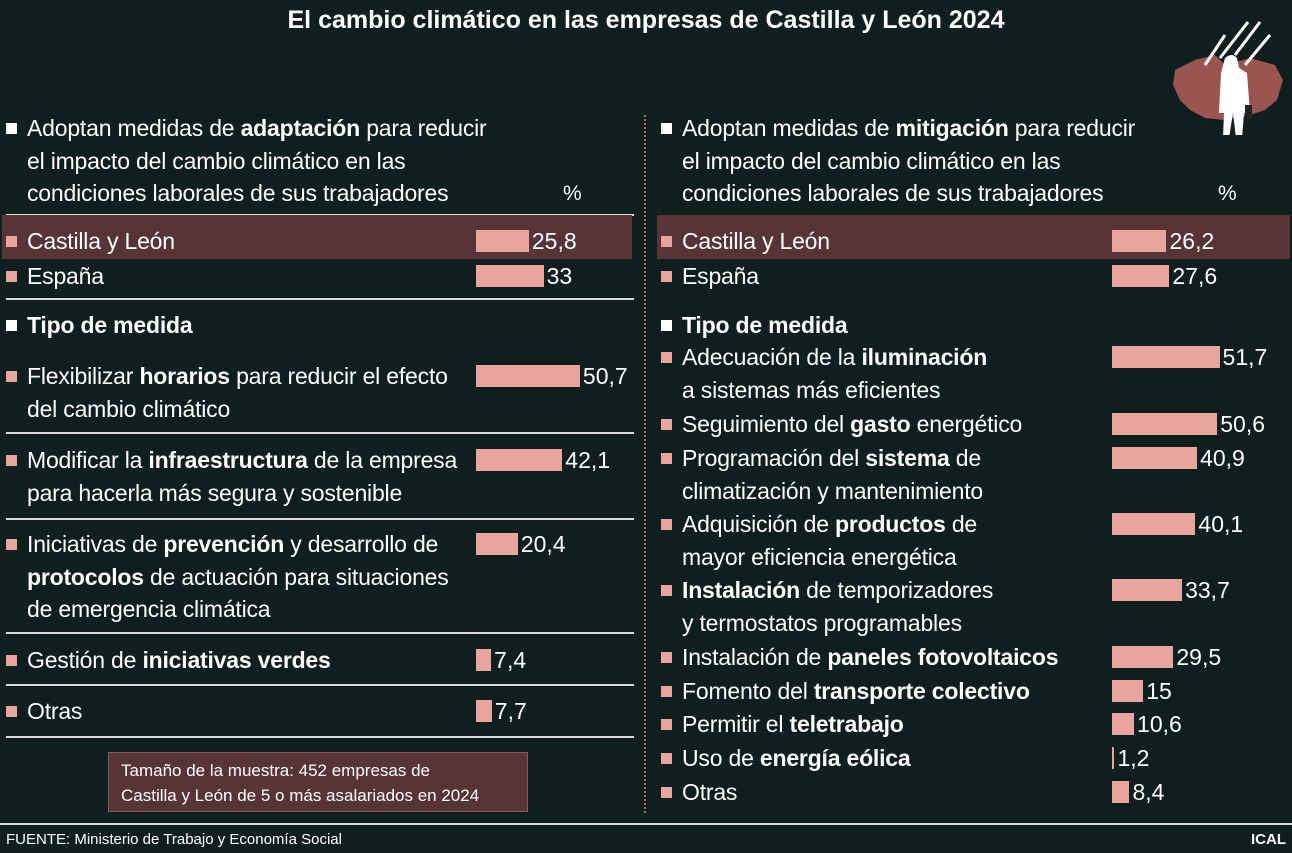 Image resolution: width=1292 pixels, height=853 pixels. I want to click on measure-label: Permitir el teletrabajo, so click(793, 724).